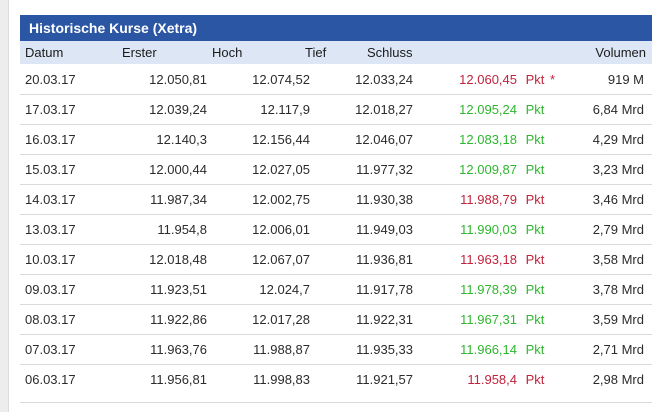 The width and height of the screenshot is (652, 412). Describe the element at coordinates (178, 259) in the screenshot. I see `open-cell: 12.018,48` at that location.